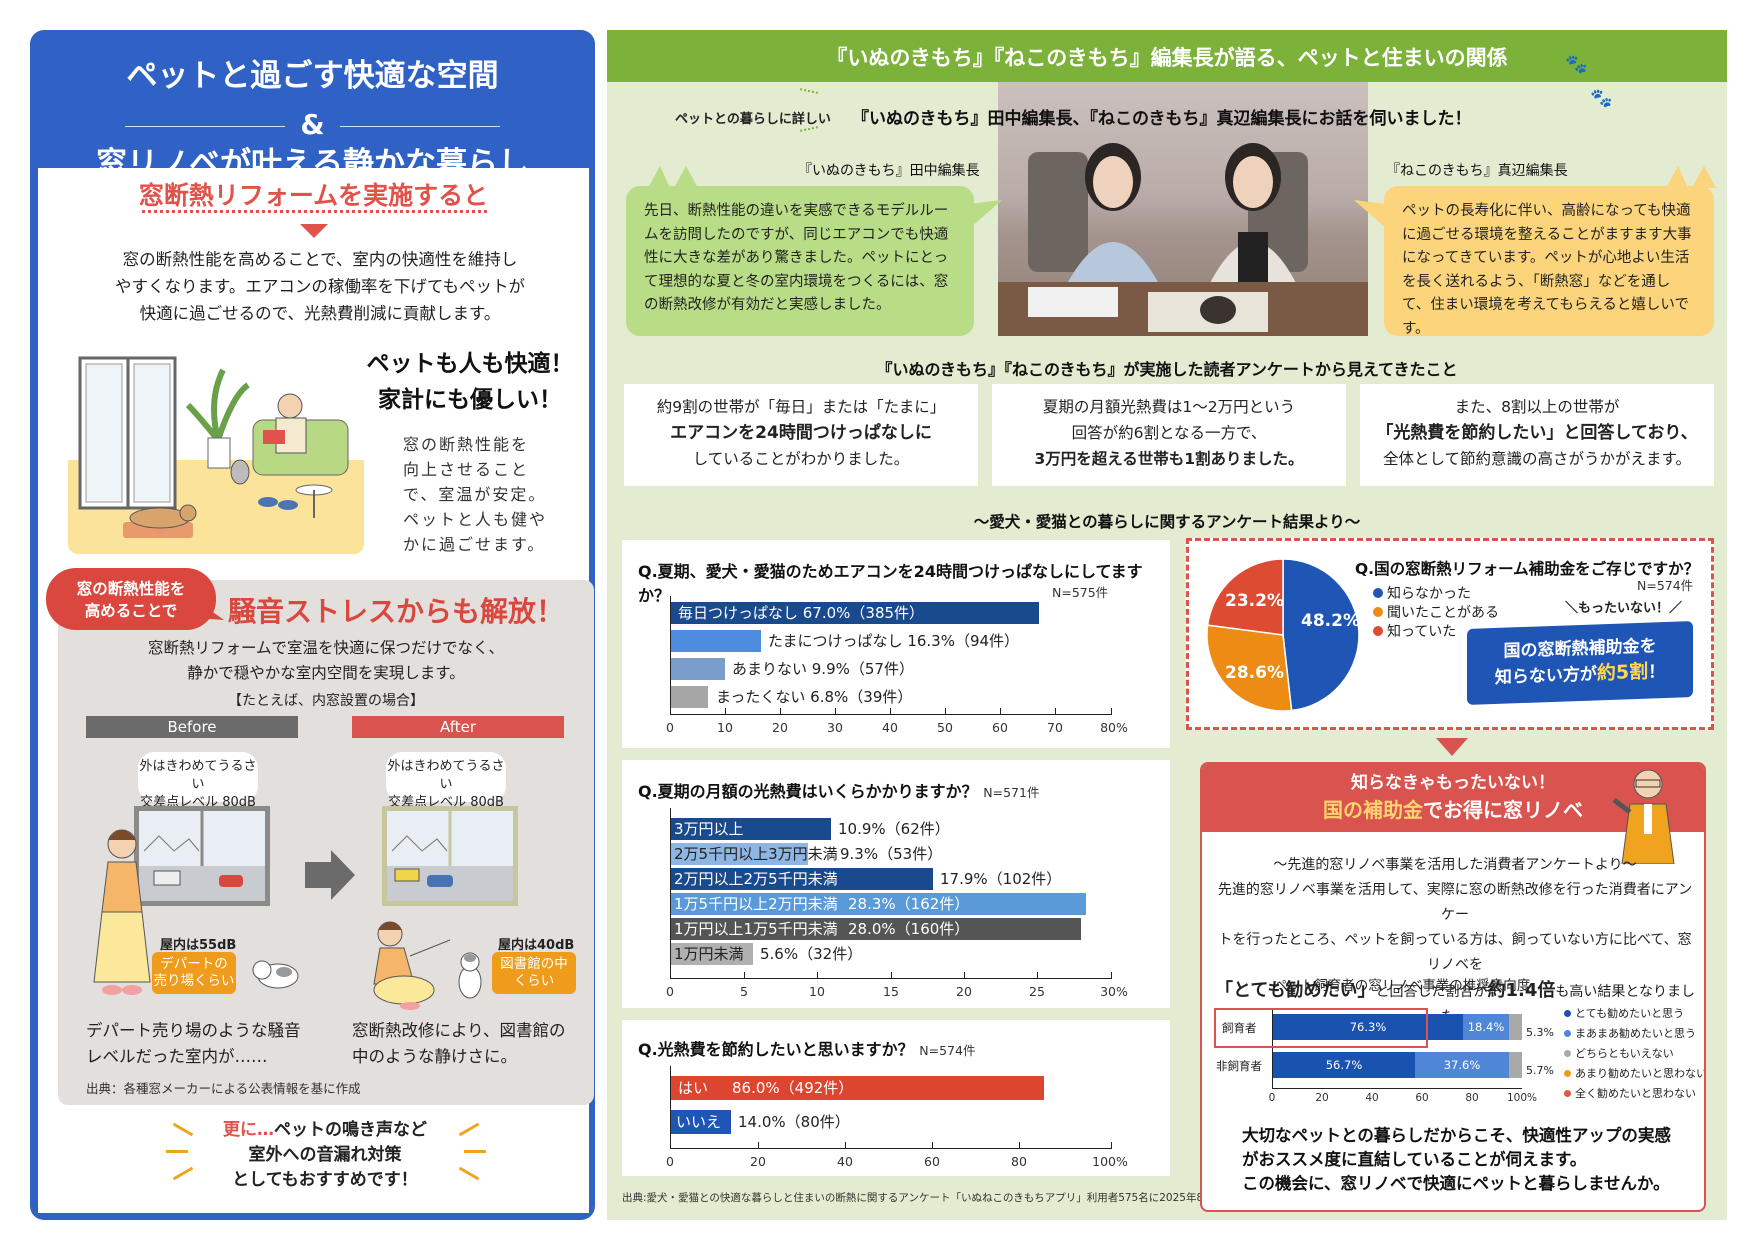 This screenshot has width=1754, height=1234. What do you see at coordinates (1330, 621) in the screenshot?
I see `pie-label-blue: 48.2%` at bounding box center [1330, 621].